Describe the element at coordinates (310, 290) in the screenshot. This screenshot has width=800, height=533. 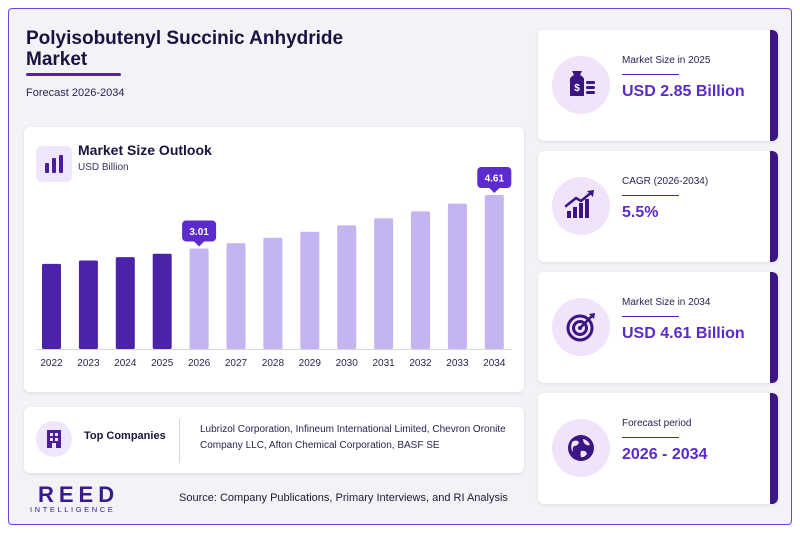
I see `bar-2029` at that location.